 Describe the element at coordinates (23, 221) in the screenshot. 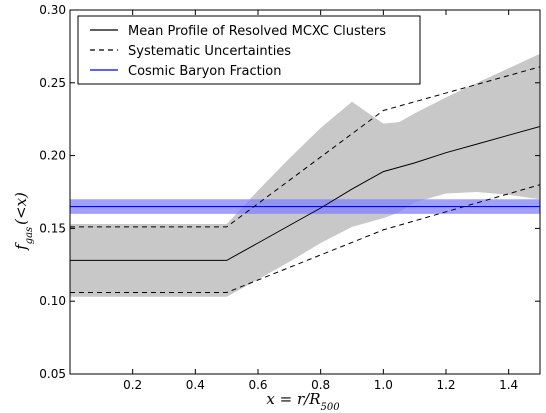

I see `y-axis-label: fgas(<x)` at that location.